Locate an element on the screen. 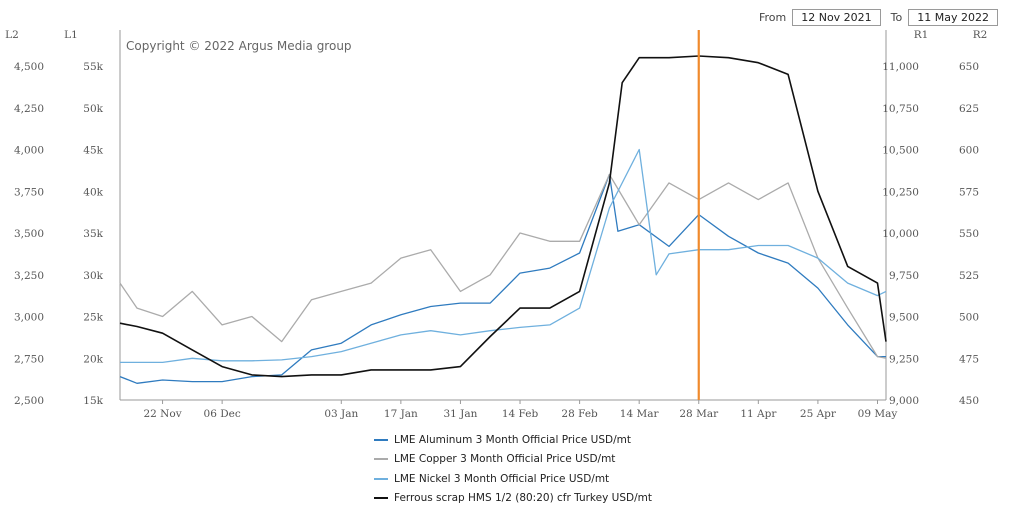 The height and width of the screenshot is (508, 1012). y-tick-label-r2: 650 is located at coordinates (969, 67).